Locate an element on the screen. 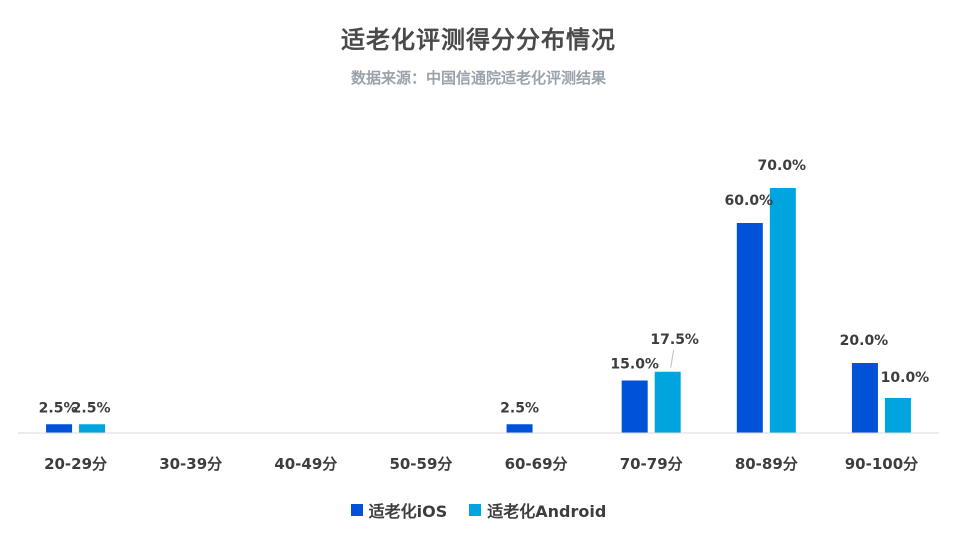 This screenshot has height=537, width=957. x-tick-label: 70-79分 is located at coordinates (651, 464).